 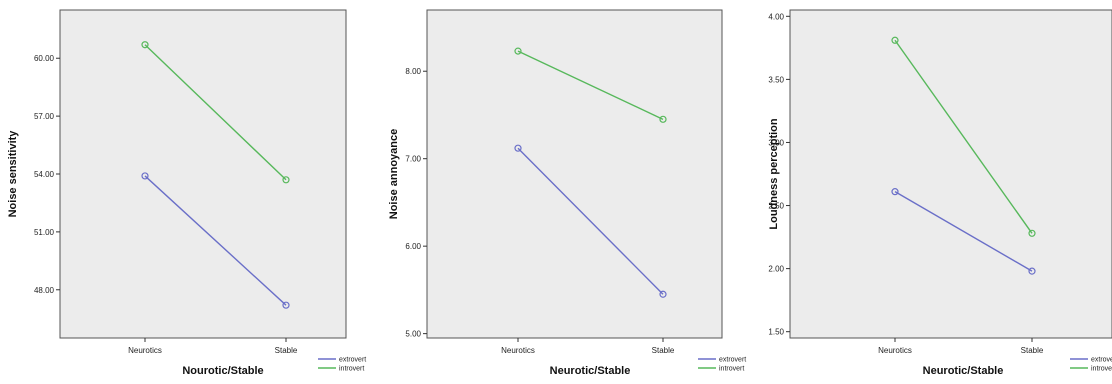 I want to click on y-axis-title: Noise sensitivity, so click(x=13, y=174).